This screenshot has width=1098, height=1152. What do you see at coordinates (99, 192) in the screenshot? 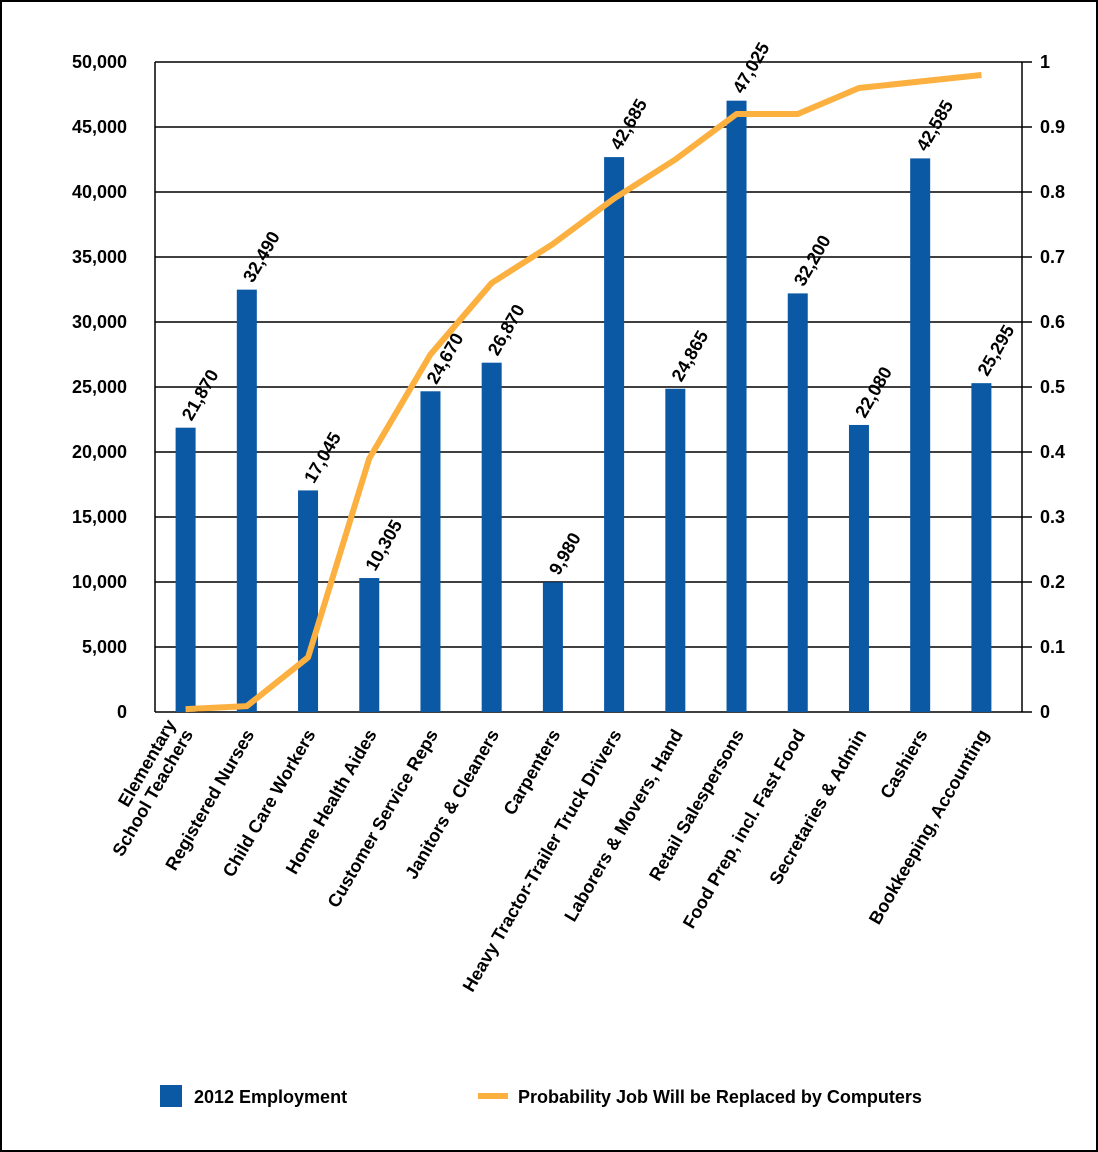
I see `y-tick-label: 40,000` at bounding box center [99, 192].